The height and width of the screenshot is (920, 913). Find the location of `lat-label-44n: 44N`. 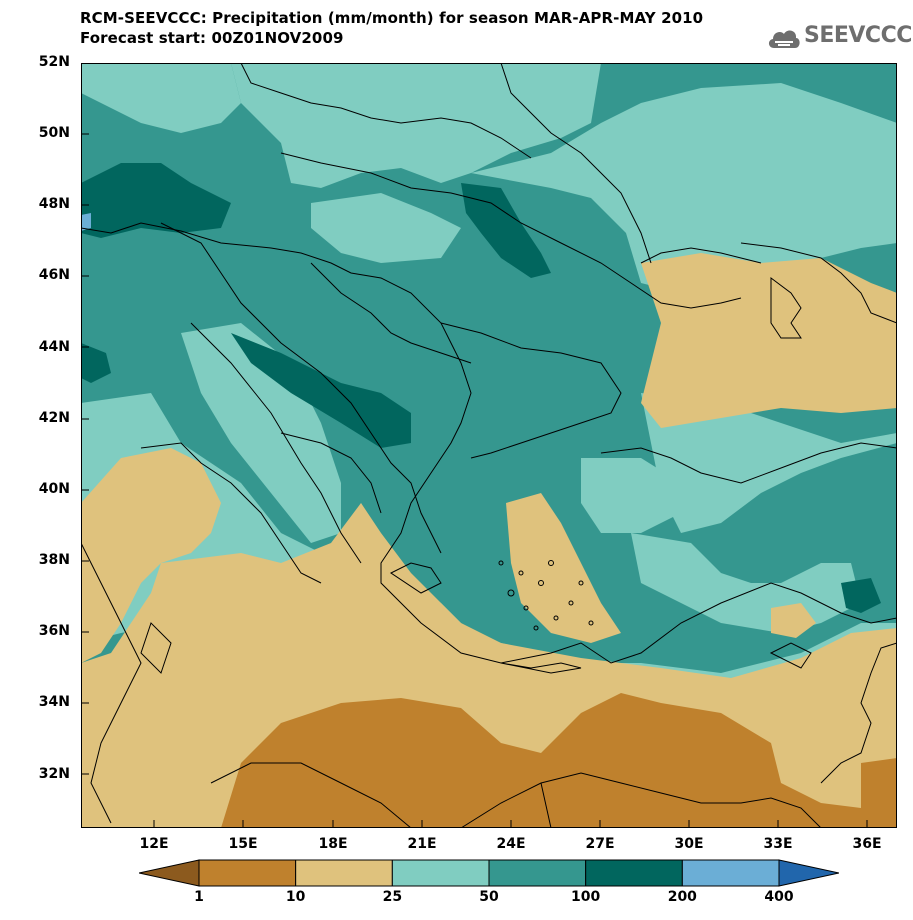

lat-label-44n: 44N is located at coordinates (54, 347).